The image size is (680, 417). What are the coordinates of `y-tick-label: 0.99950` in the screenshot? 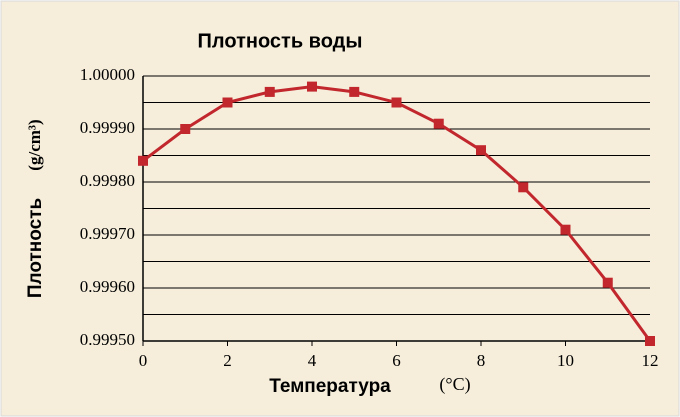 It's located at (107, 339).